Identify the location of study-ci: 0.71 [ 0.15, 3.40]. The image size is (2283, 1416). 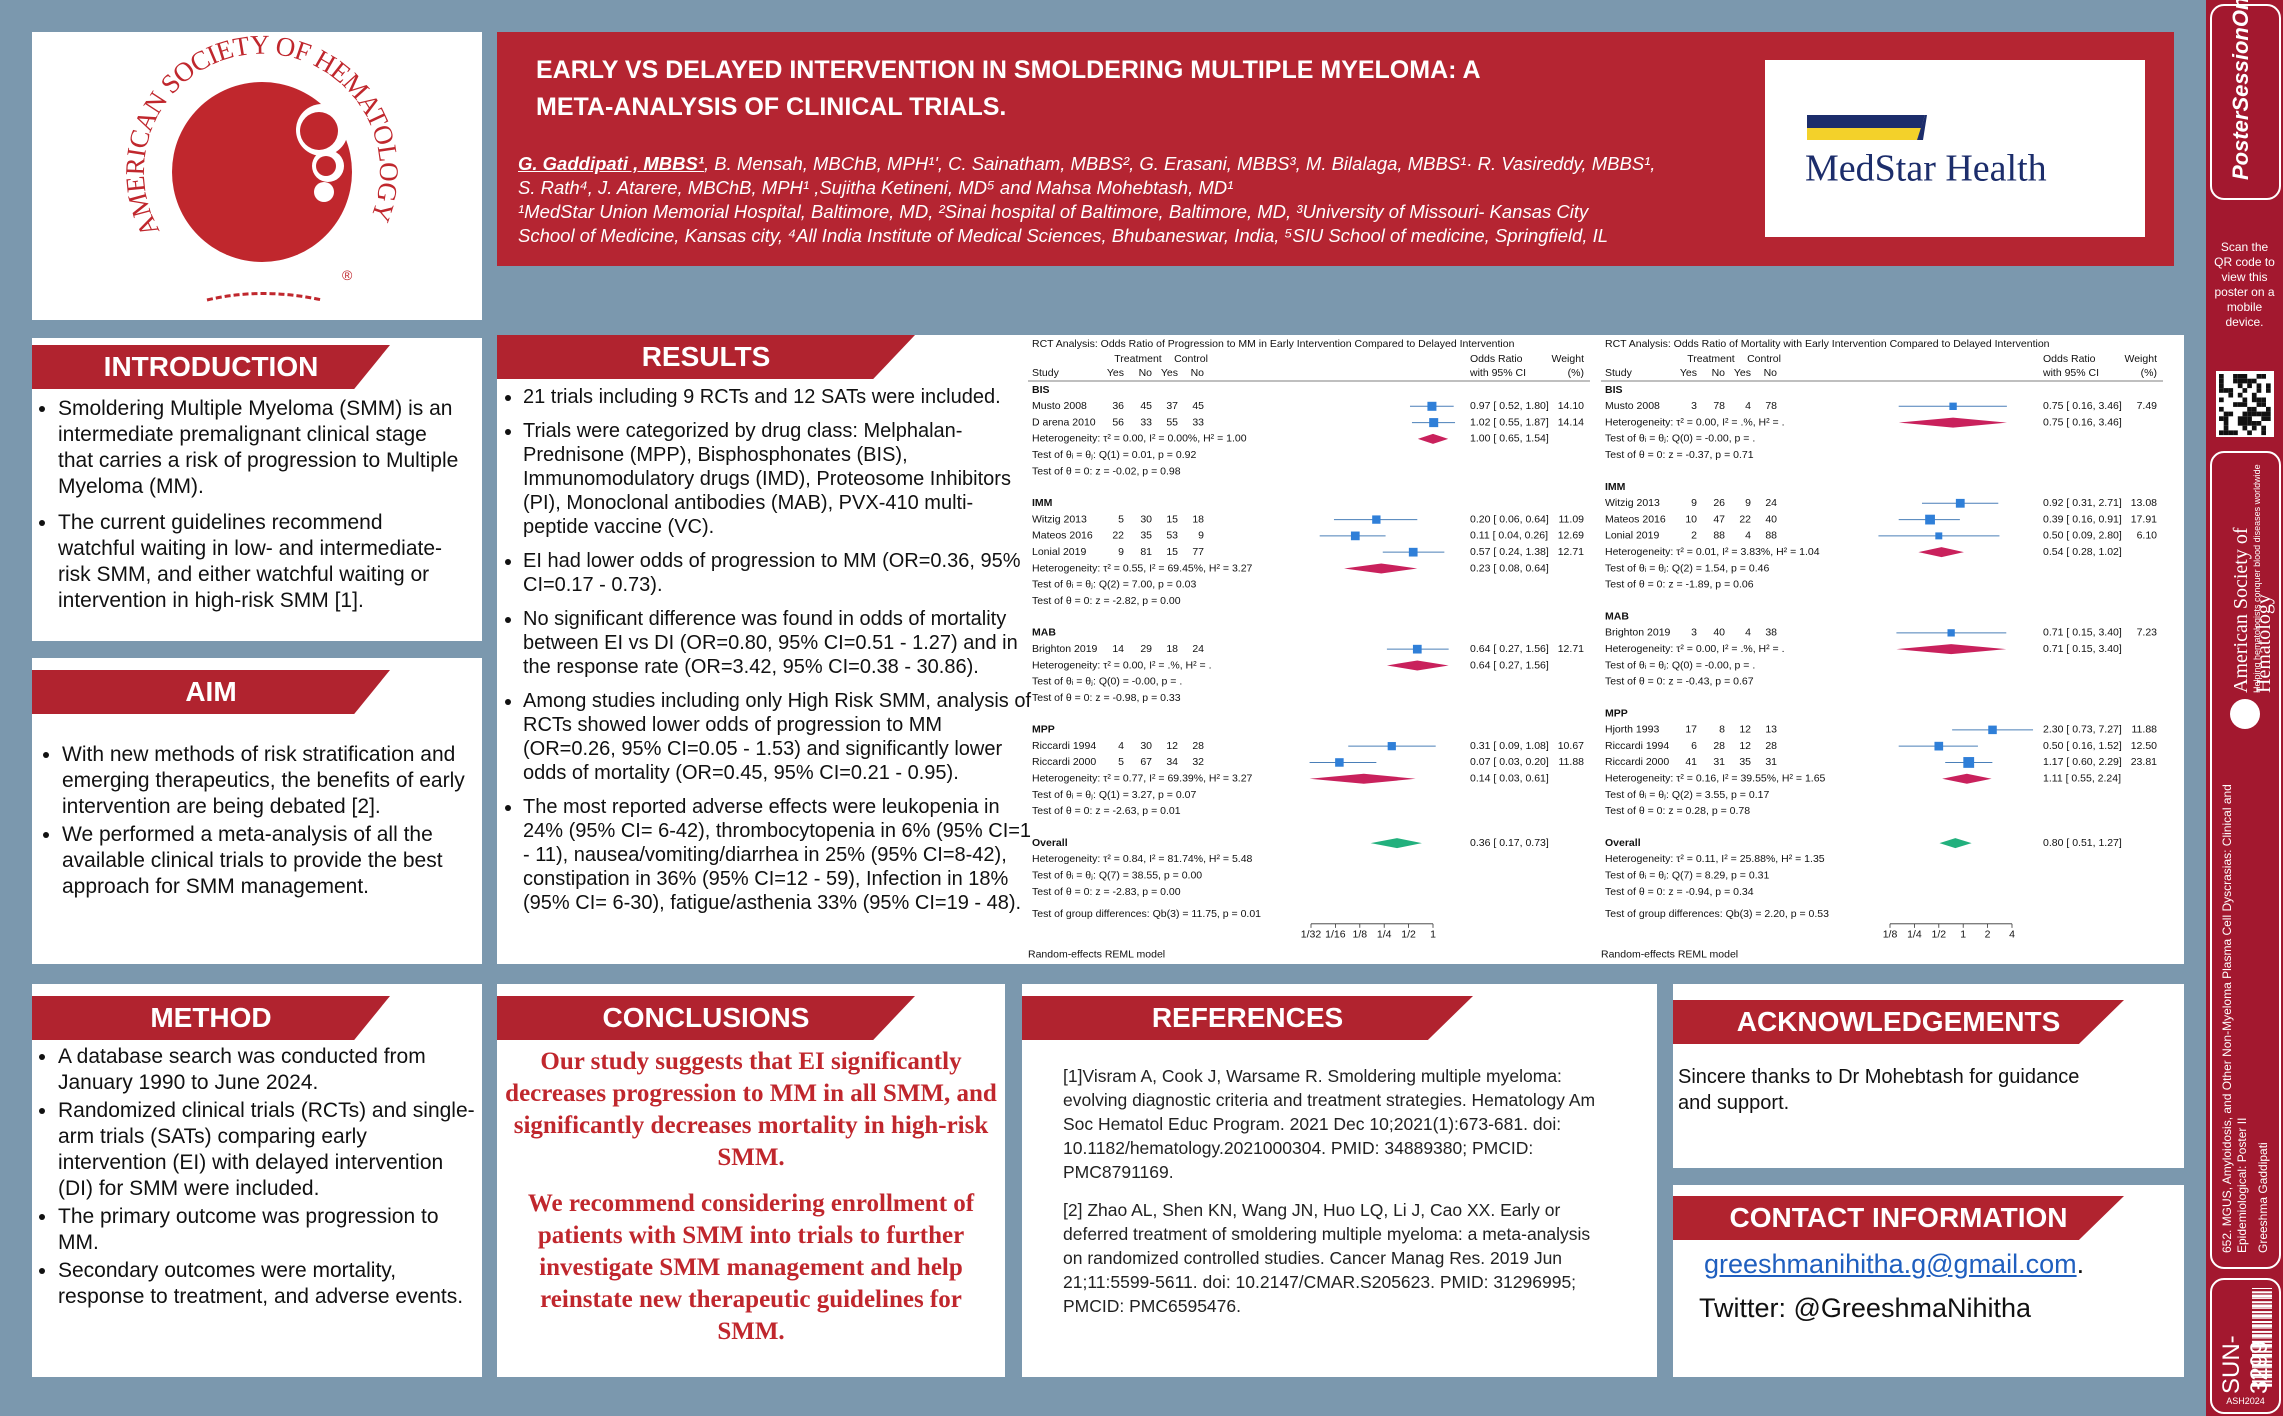
(2082, 633).